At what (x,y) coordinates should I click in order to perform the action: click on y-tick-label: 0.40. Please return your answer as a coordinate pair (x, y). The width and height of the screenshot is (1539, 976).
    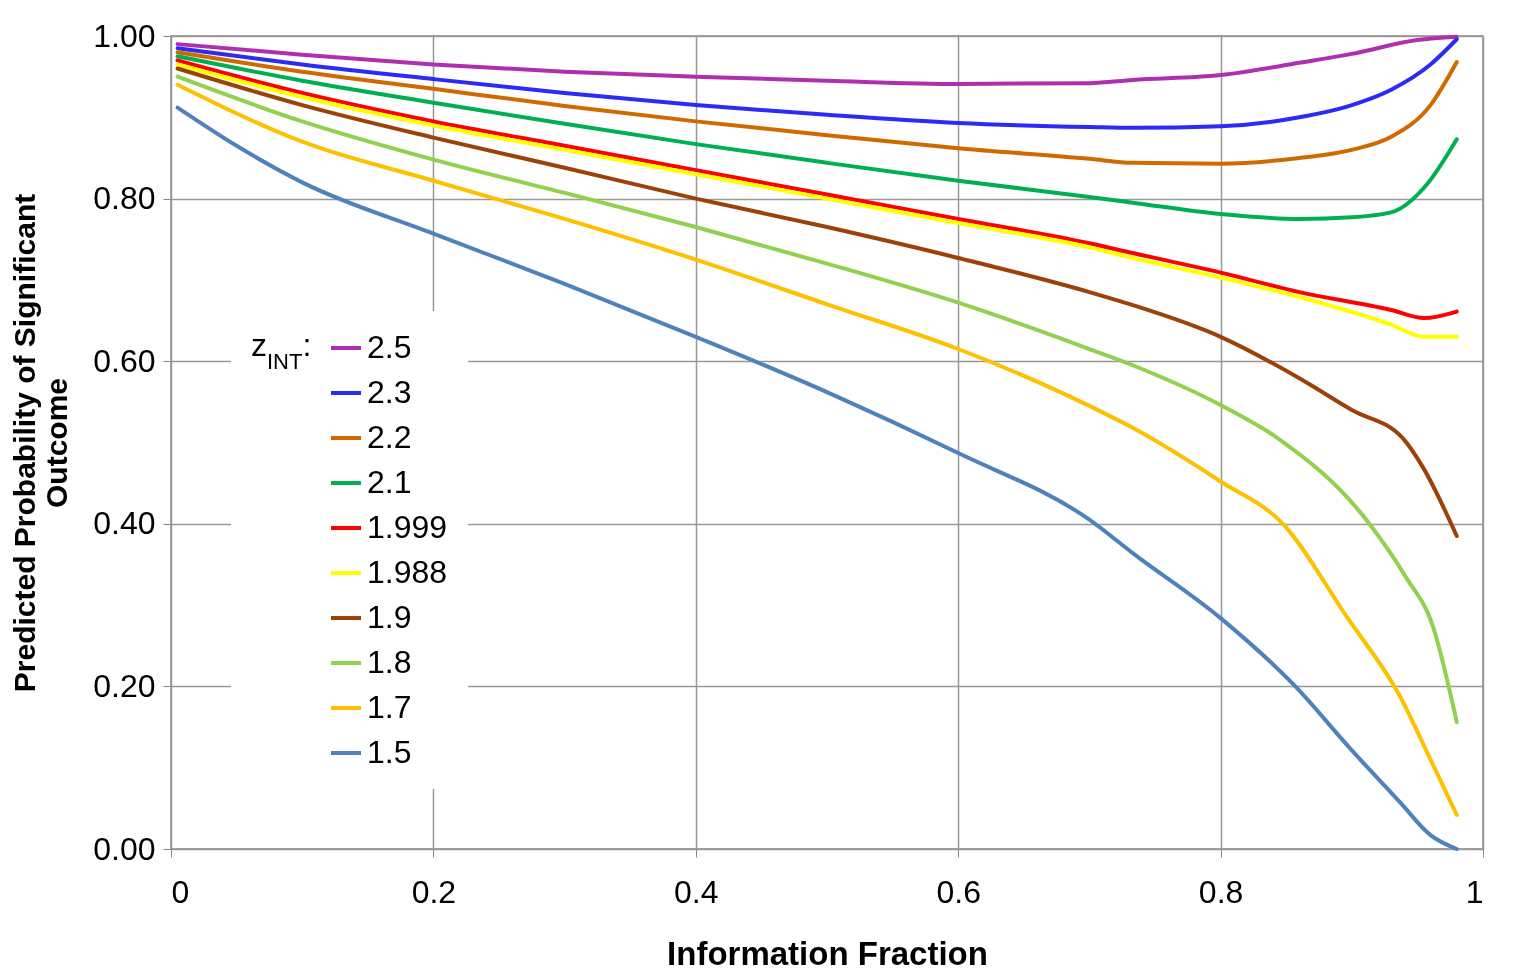
    Looking at the image, I should click on (124, 523).